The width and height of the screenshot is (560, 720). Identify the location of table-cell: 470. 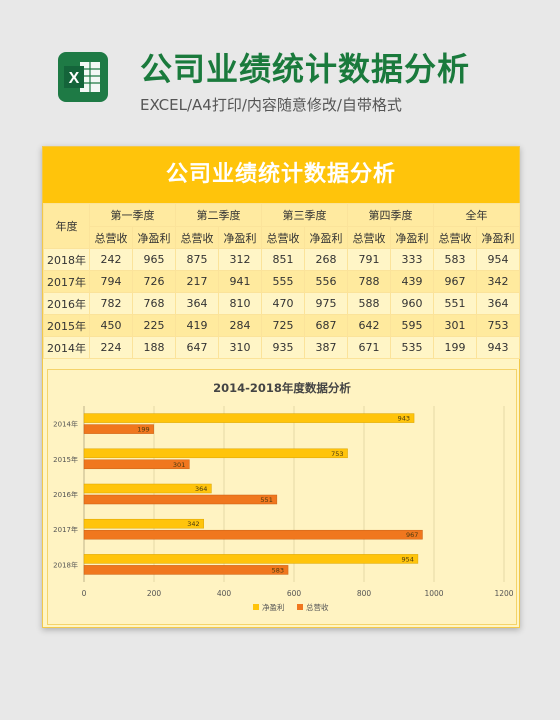
(283, 303).